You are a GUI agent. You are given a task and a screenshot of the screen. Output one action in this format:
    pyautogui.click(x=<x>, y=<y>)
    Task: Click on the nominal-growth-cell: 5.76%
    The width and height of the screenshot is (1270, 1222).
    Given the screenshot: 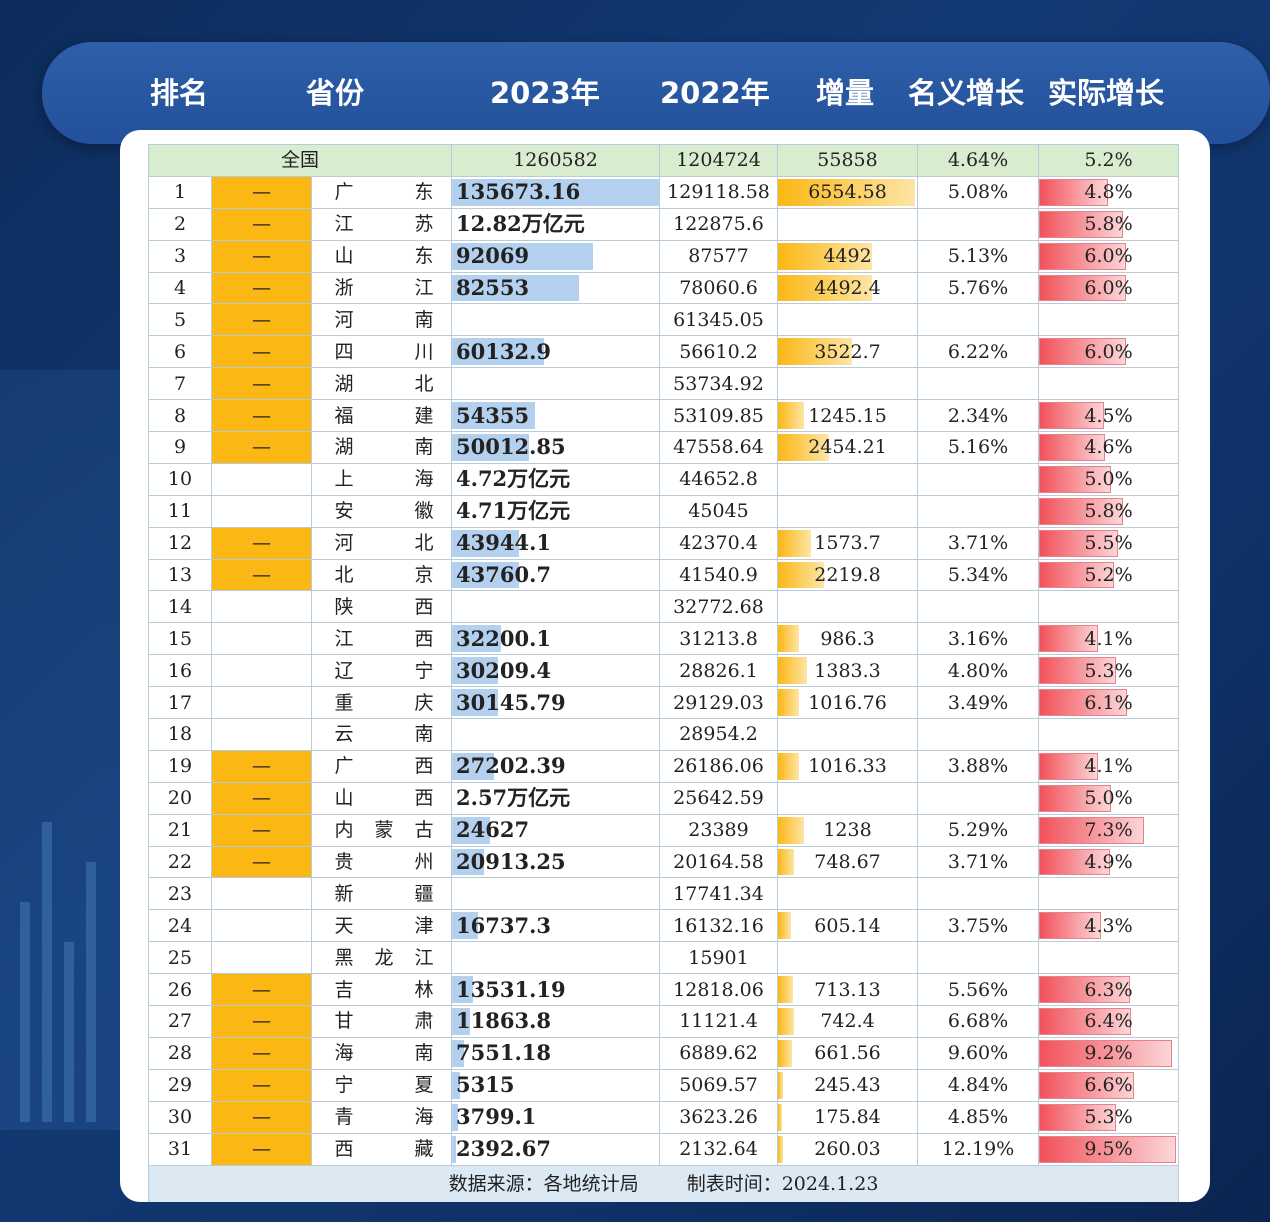 What is the action you would take?
    pyautogui.click(x=978, y=288)
    